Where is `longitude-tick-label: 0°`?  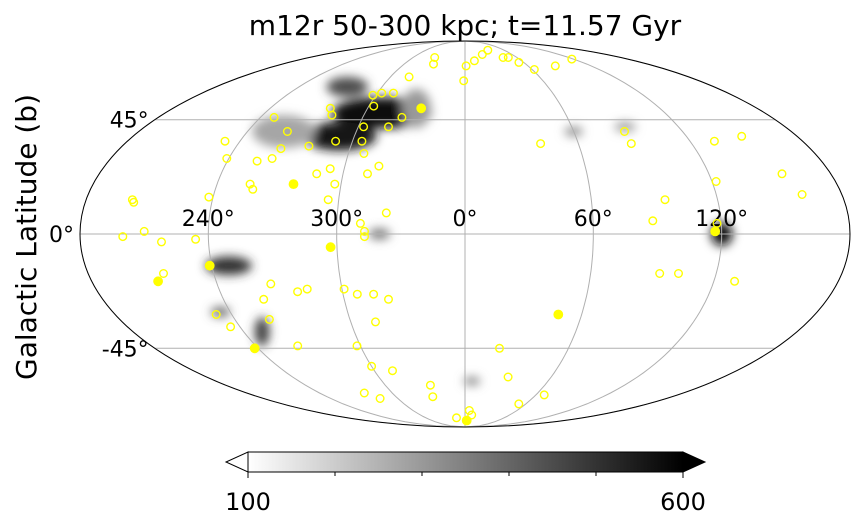
longitude-tick-label: 0° is located at coordinates (465, 219).